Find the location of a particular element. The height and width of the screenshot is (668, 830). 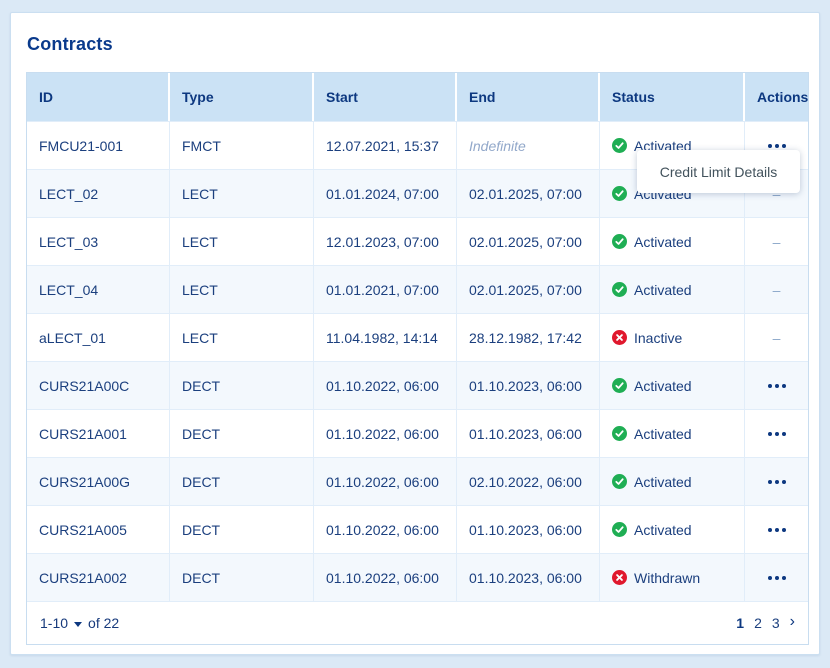

status-label: Withdrawn is located at coordinates (667, 577).